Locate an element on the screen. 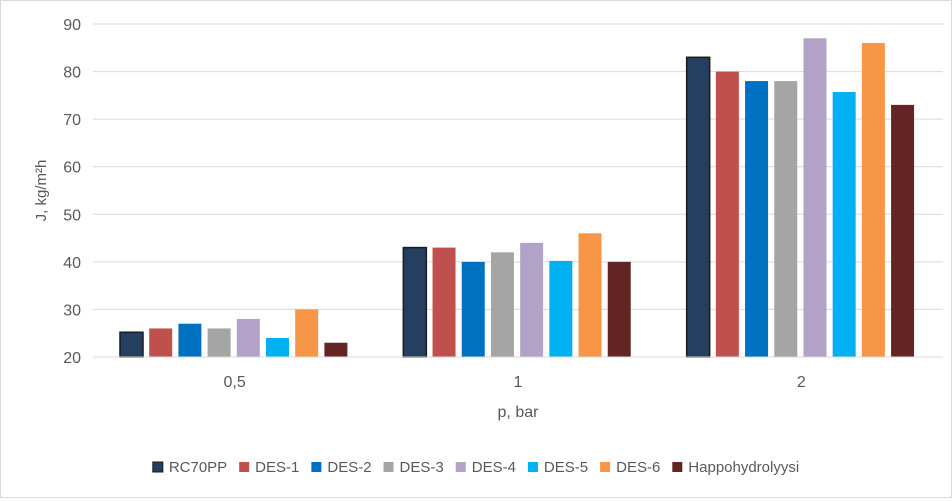  x-axis-label: p, bar is located at coordinates (519, 412).